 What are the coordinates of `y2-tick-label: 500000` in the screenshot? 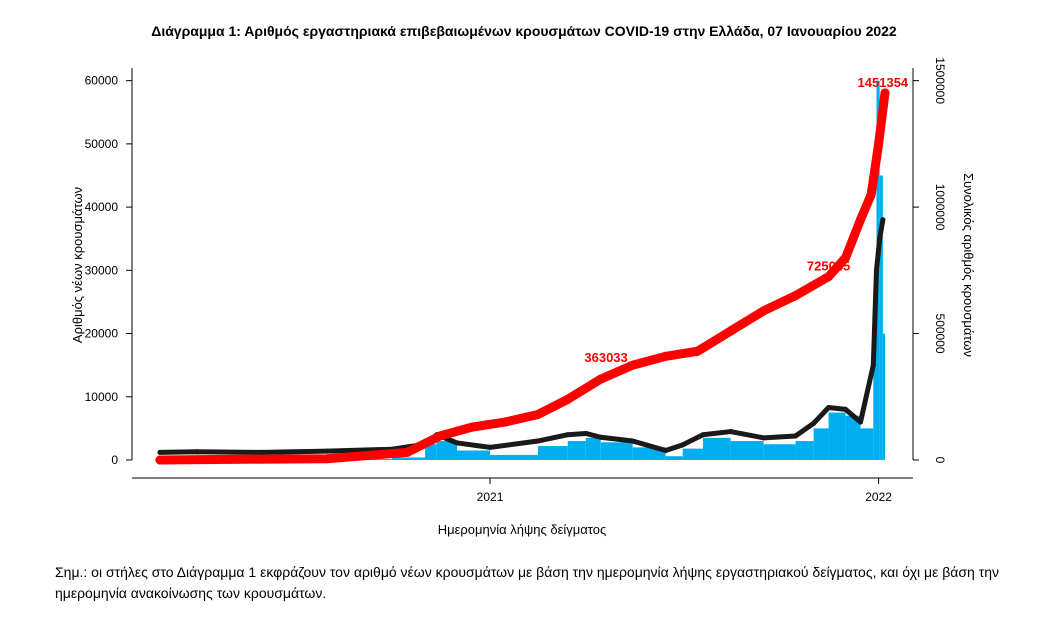 It's located at (940, 334).